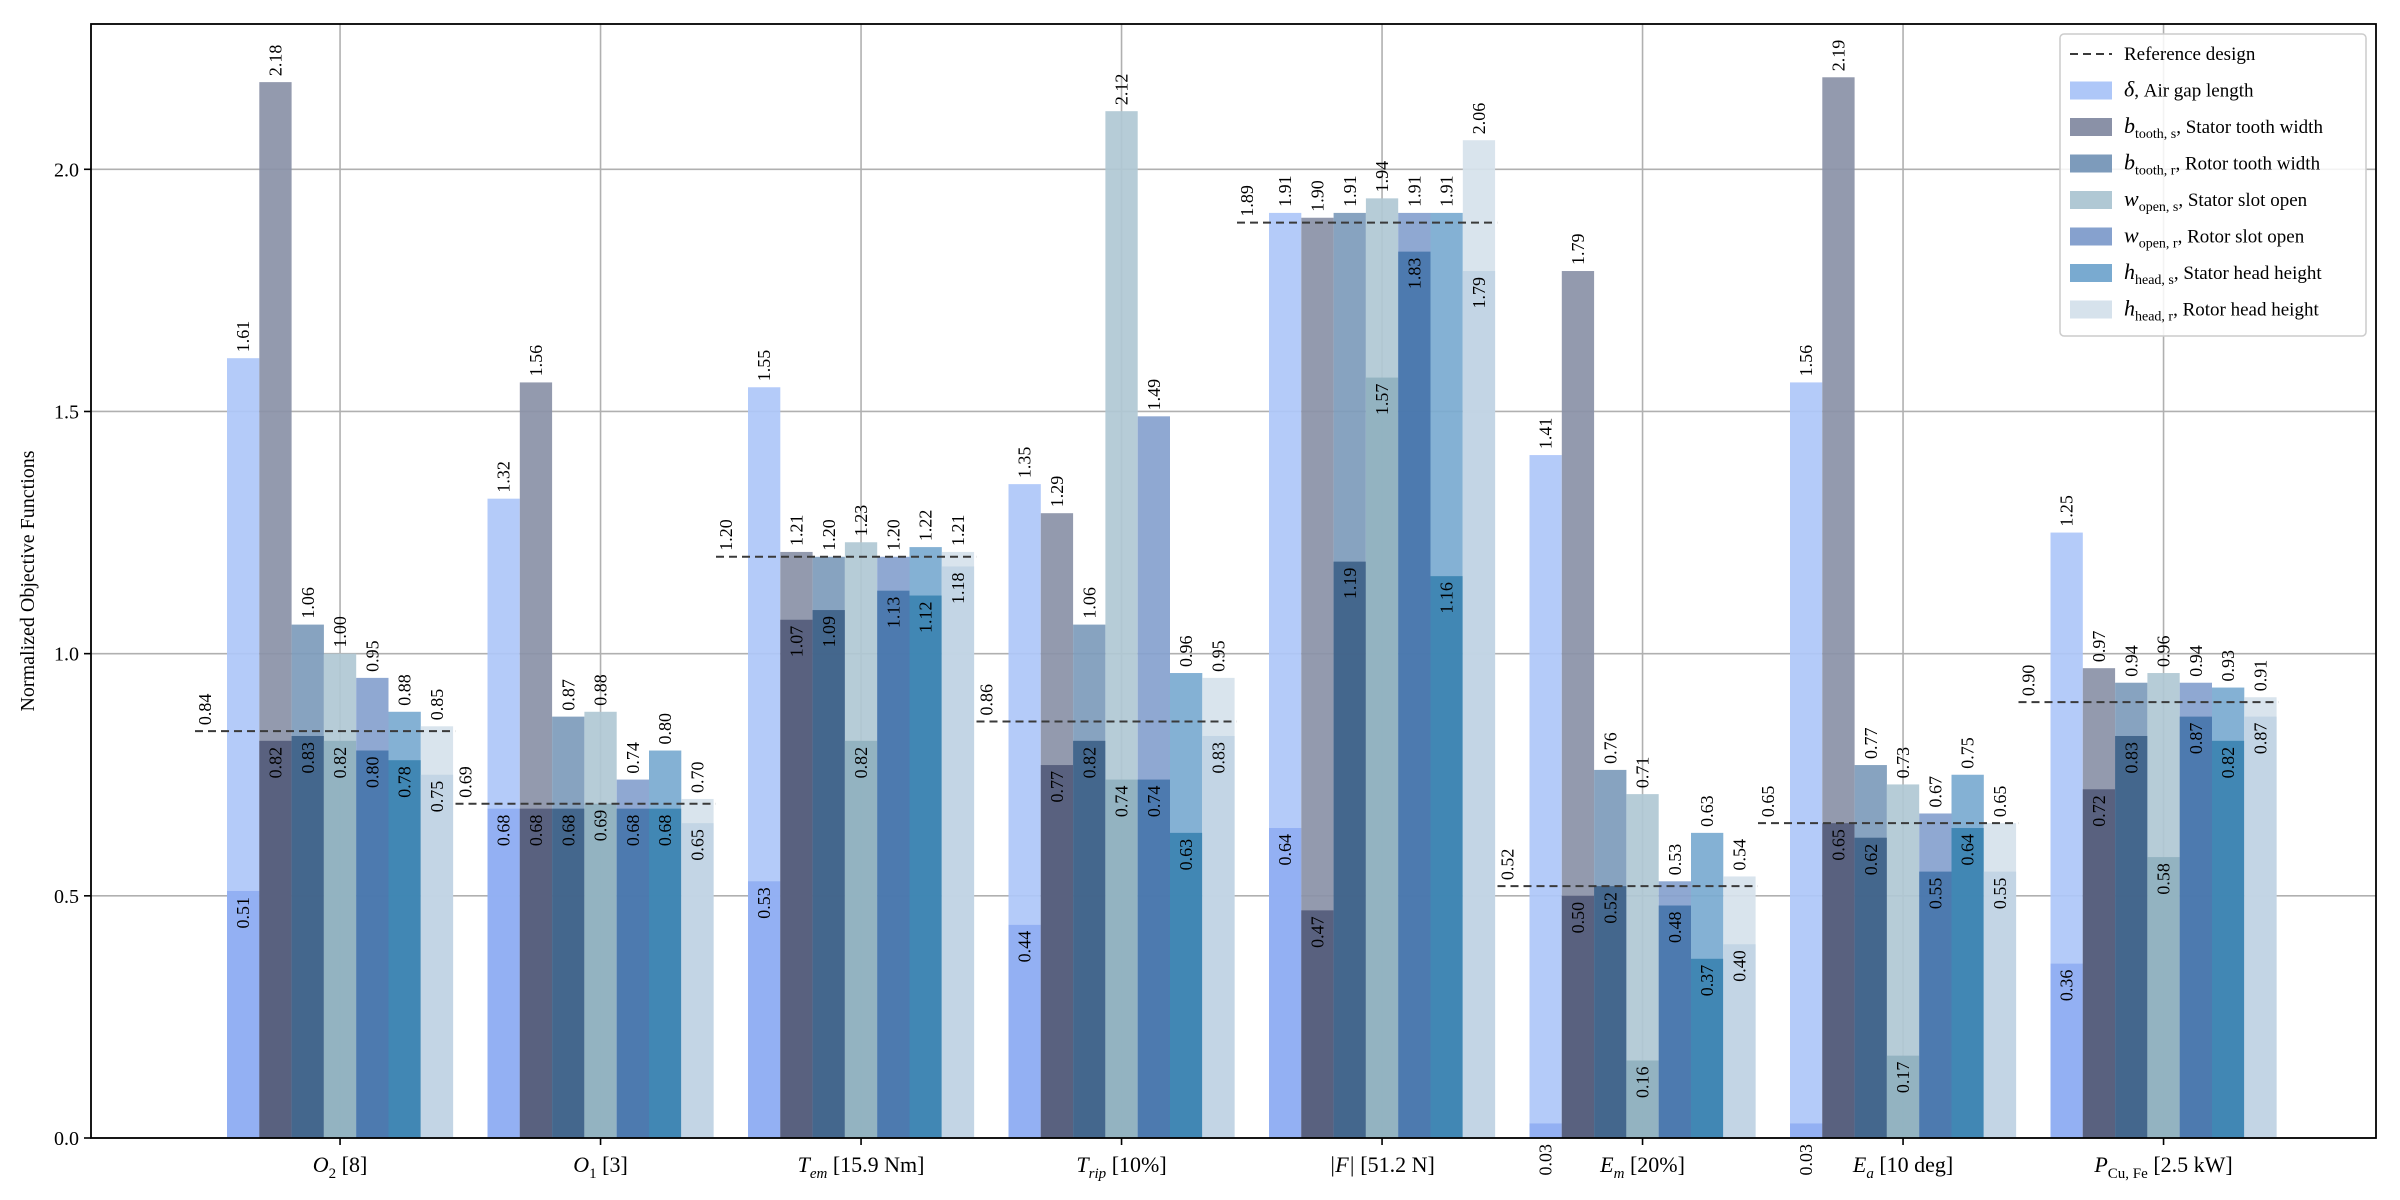 The width and height of the screenshot is (2400, 1200). I want to click on y-tick-label: 1.0, so click(66, 655).